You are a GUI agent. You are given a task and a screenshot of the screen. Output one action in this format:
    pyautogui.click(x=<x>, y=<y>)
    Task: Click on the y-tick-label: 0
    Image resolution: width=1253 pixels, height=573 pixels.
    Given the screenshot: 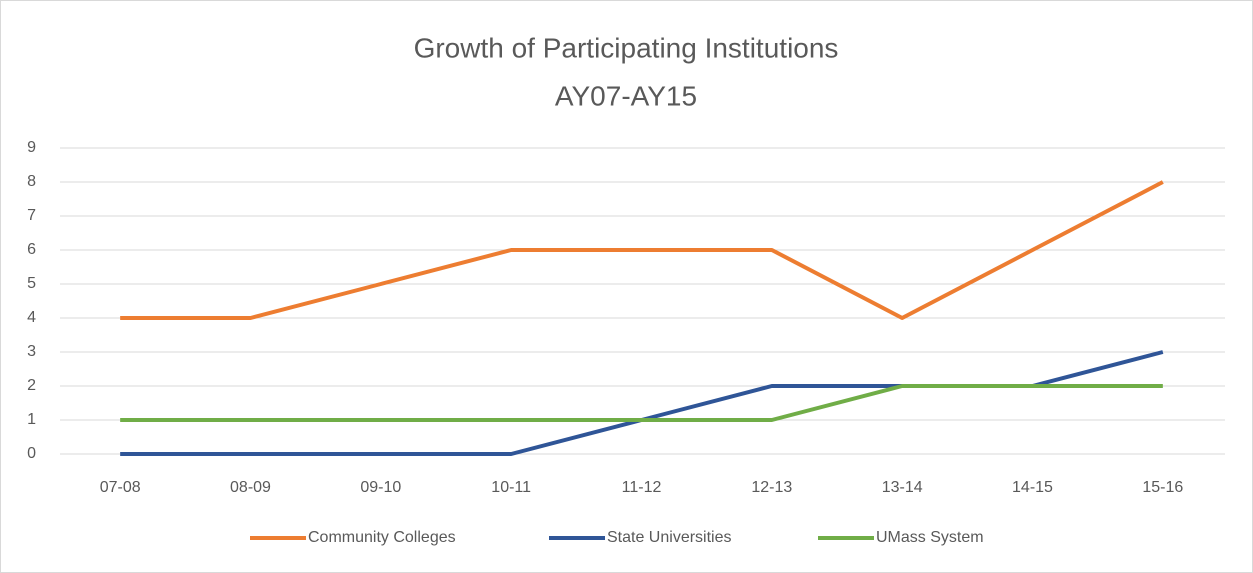 What is the action you would take?
    pyautogui.click(x=31, y=453)
    